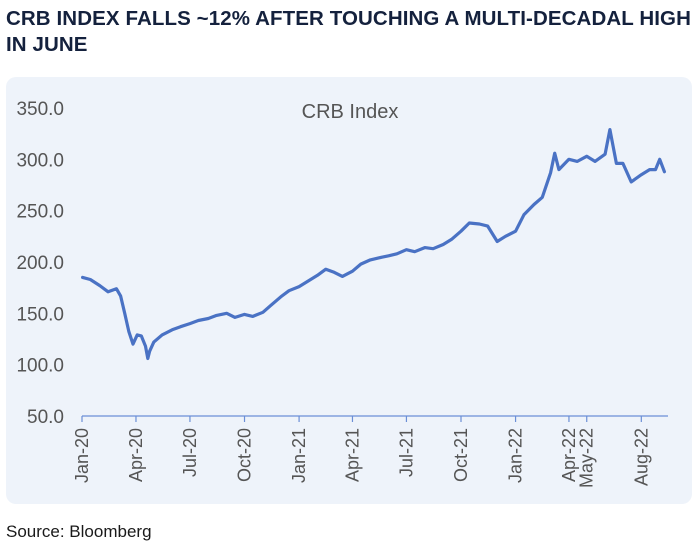 The height and width of the screenshot is (560, 700). I want to click on y-tick-label: 350.0, so click(40, 109).